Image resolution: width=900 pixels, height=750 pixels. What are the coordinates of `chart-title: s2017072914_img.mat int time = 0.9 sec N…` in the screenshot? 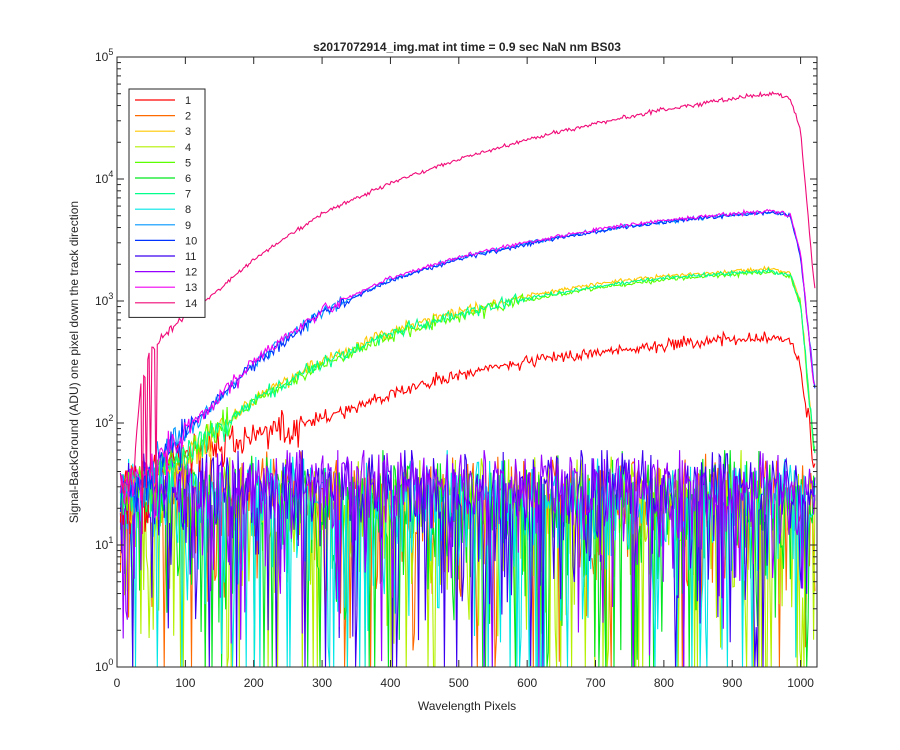 It's located at (467, 47).